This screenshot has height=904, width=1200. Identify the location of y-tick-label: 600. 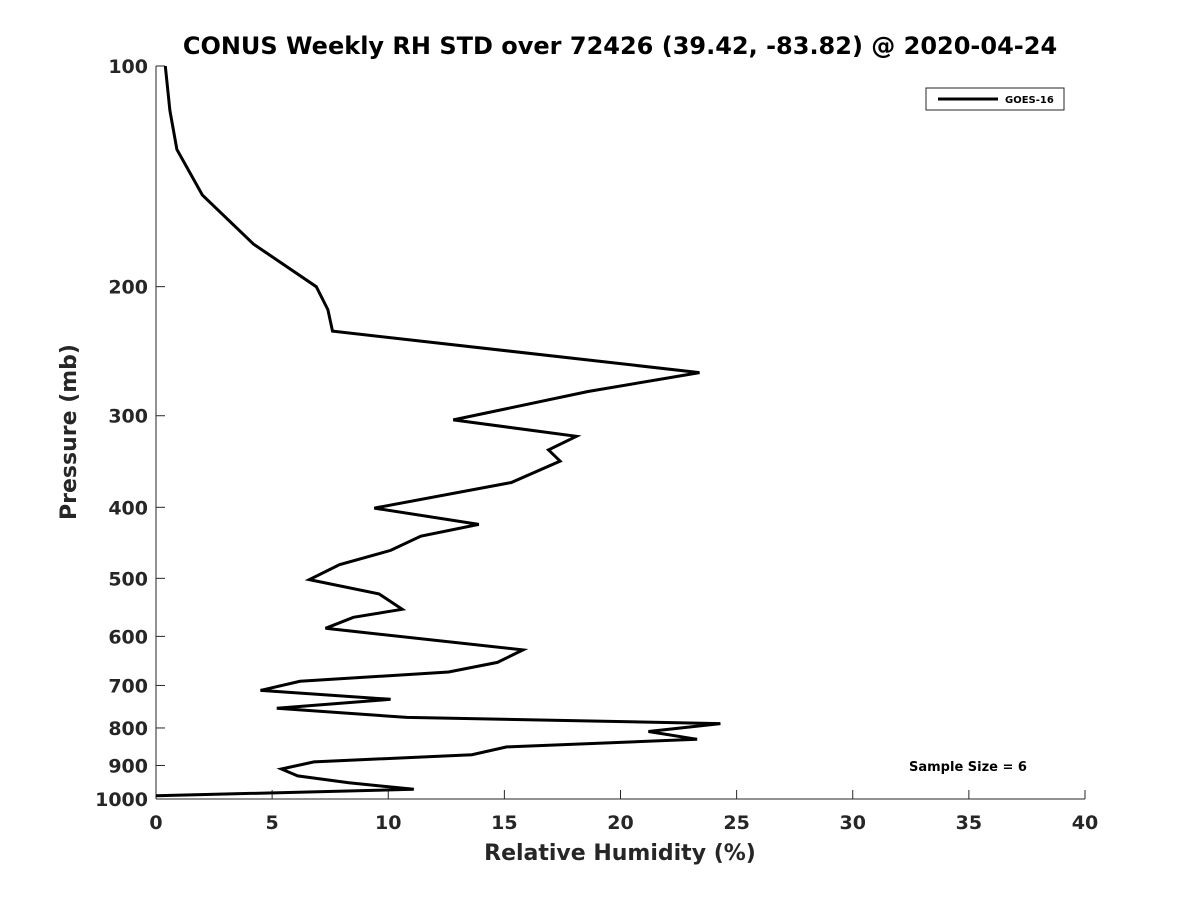
(128, 637).